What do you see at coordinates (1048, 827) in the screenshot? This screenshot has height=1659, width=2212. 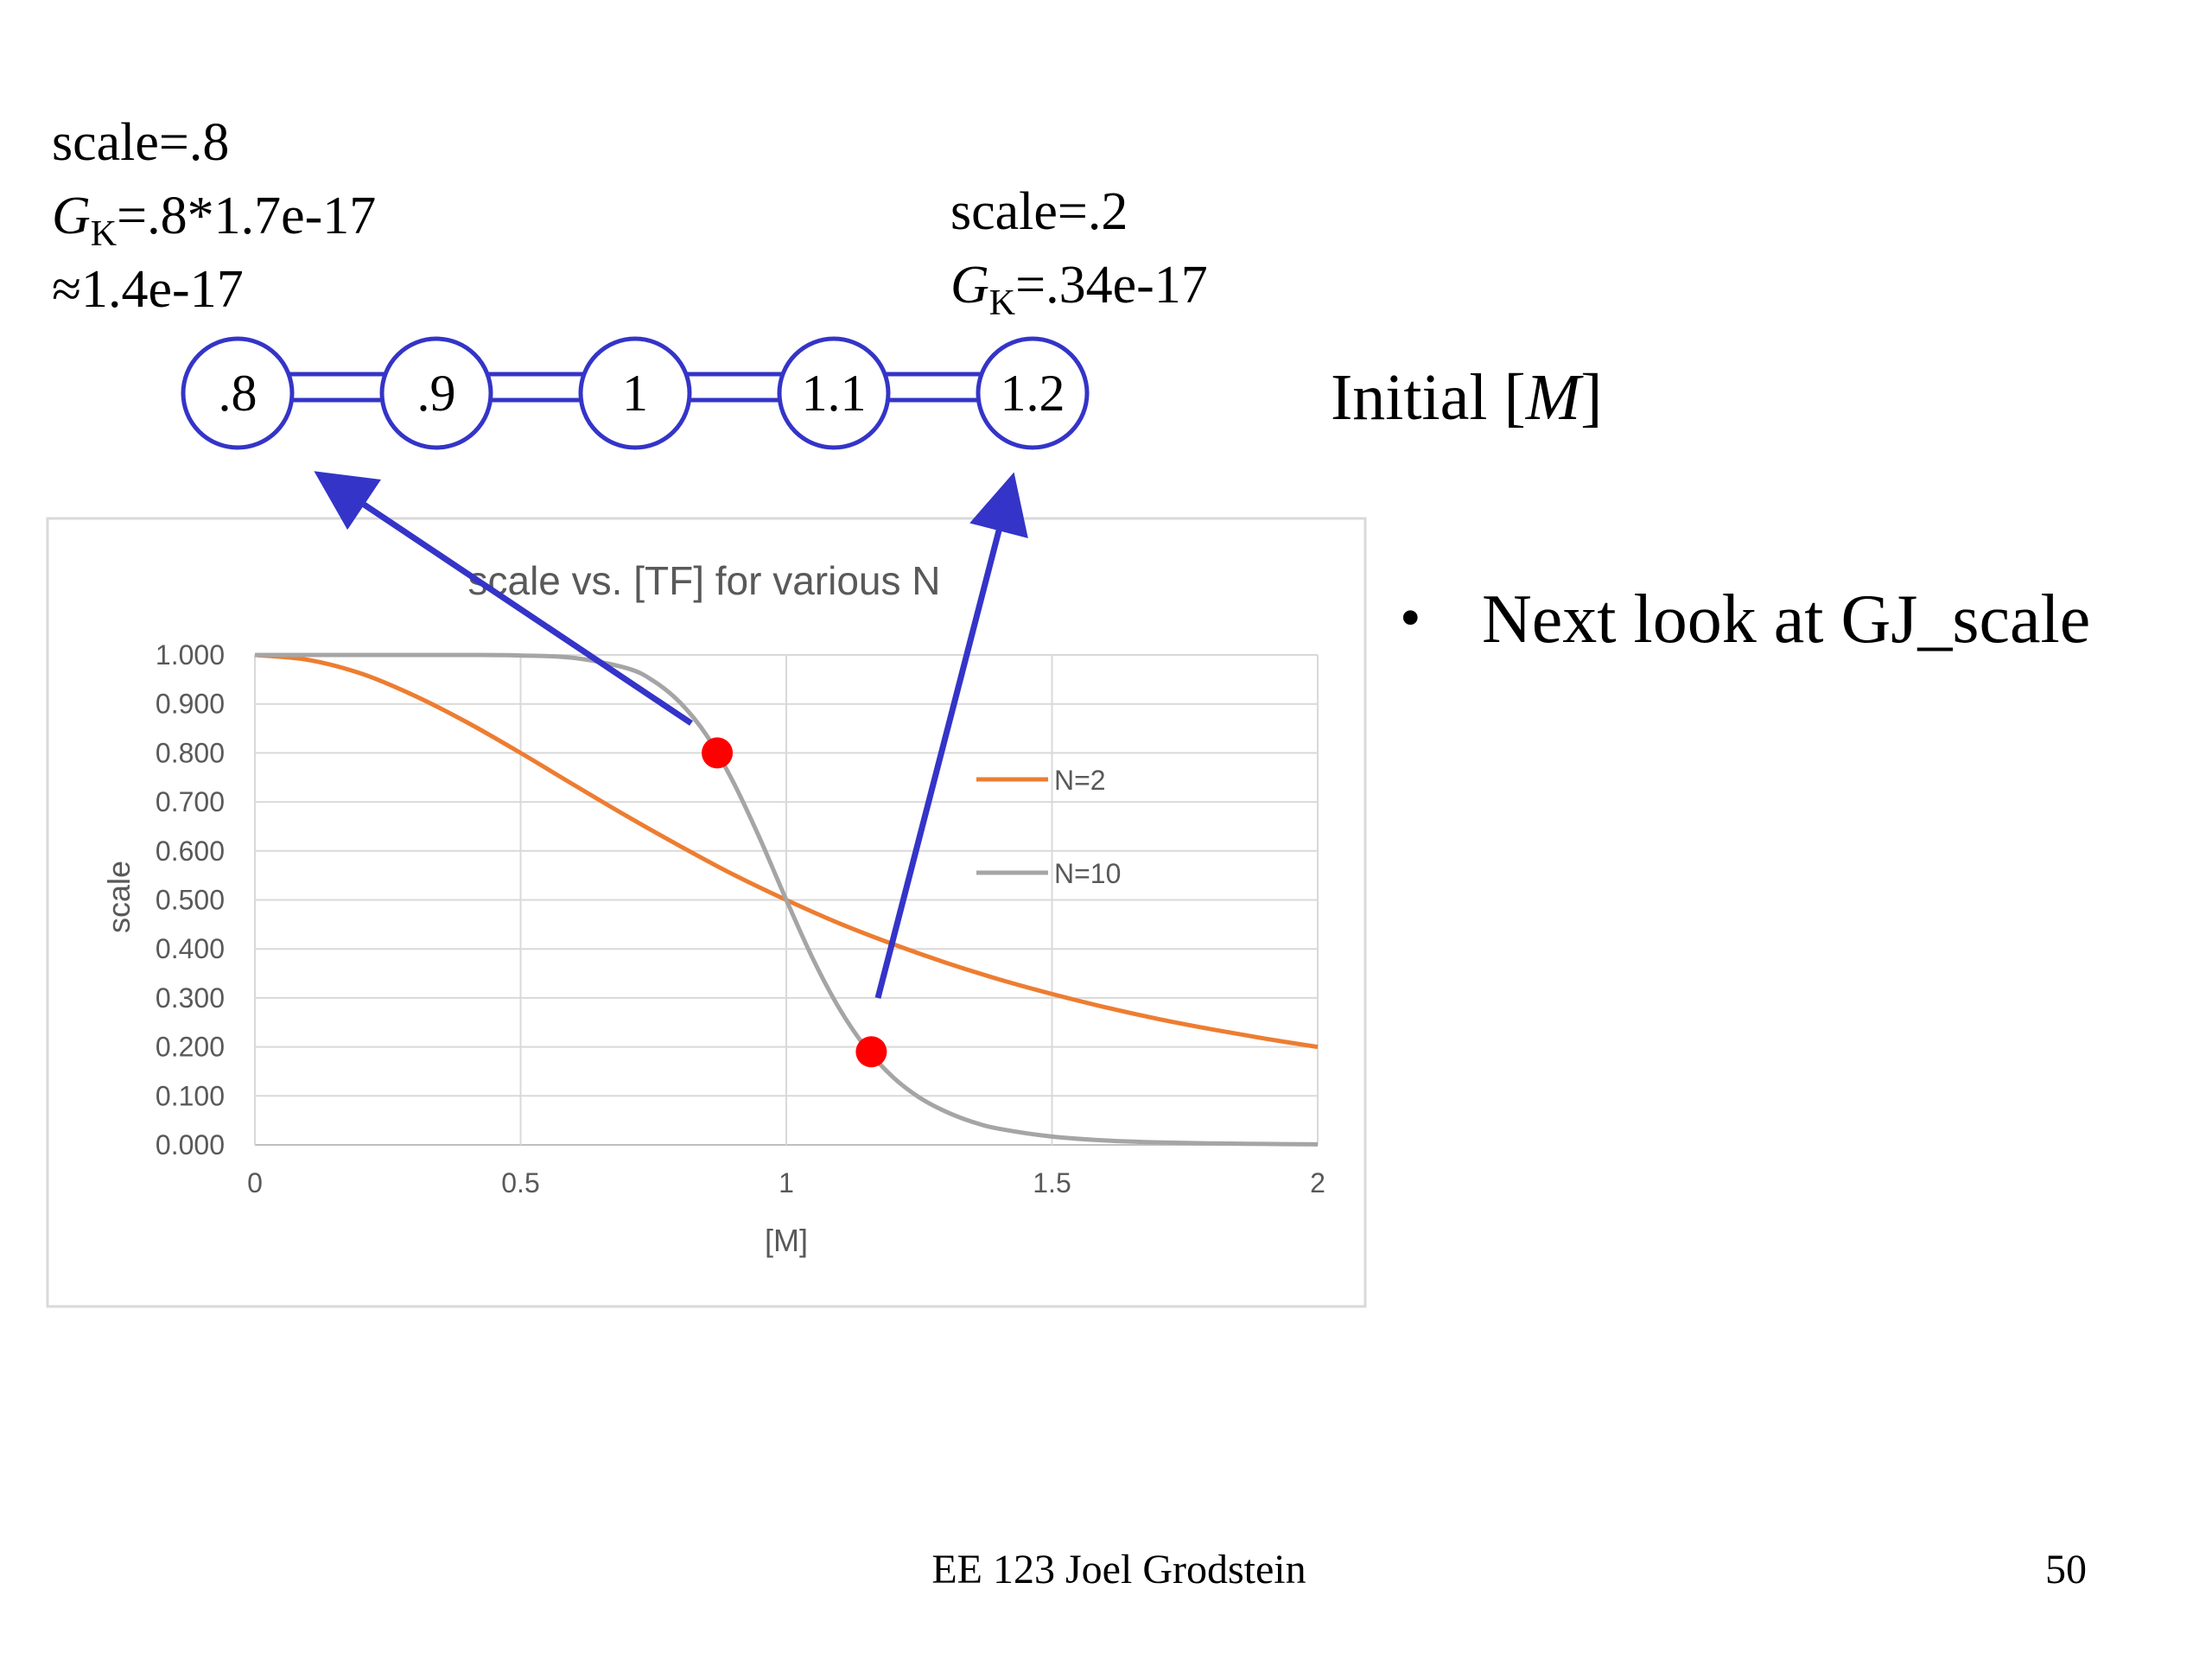 I see `chart-legend: N=2 N=10` at bounding box center [1048, 827].